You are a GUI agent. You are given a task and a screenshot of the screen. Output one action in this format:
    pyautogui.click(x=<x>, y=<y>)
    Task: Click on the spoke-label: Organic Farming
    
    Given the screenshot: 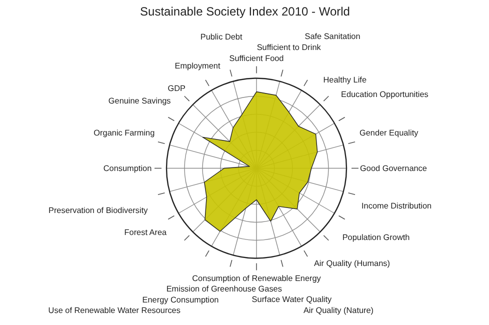 What is the action you would take?
    pyautogui.click(x=125, y=133)
    